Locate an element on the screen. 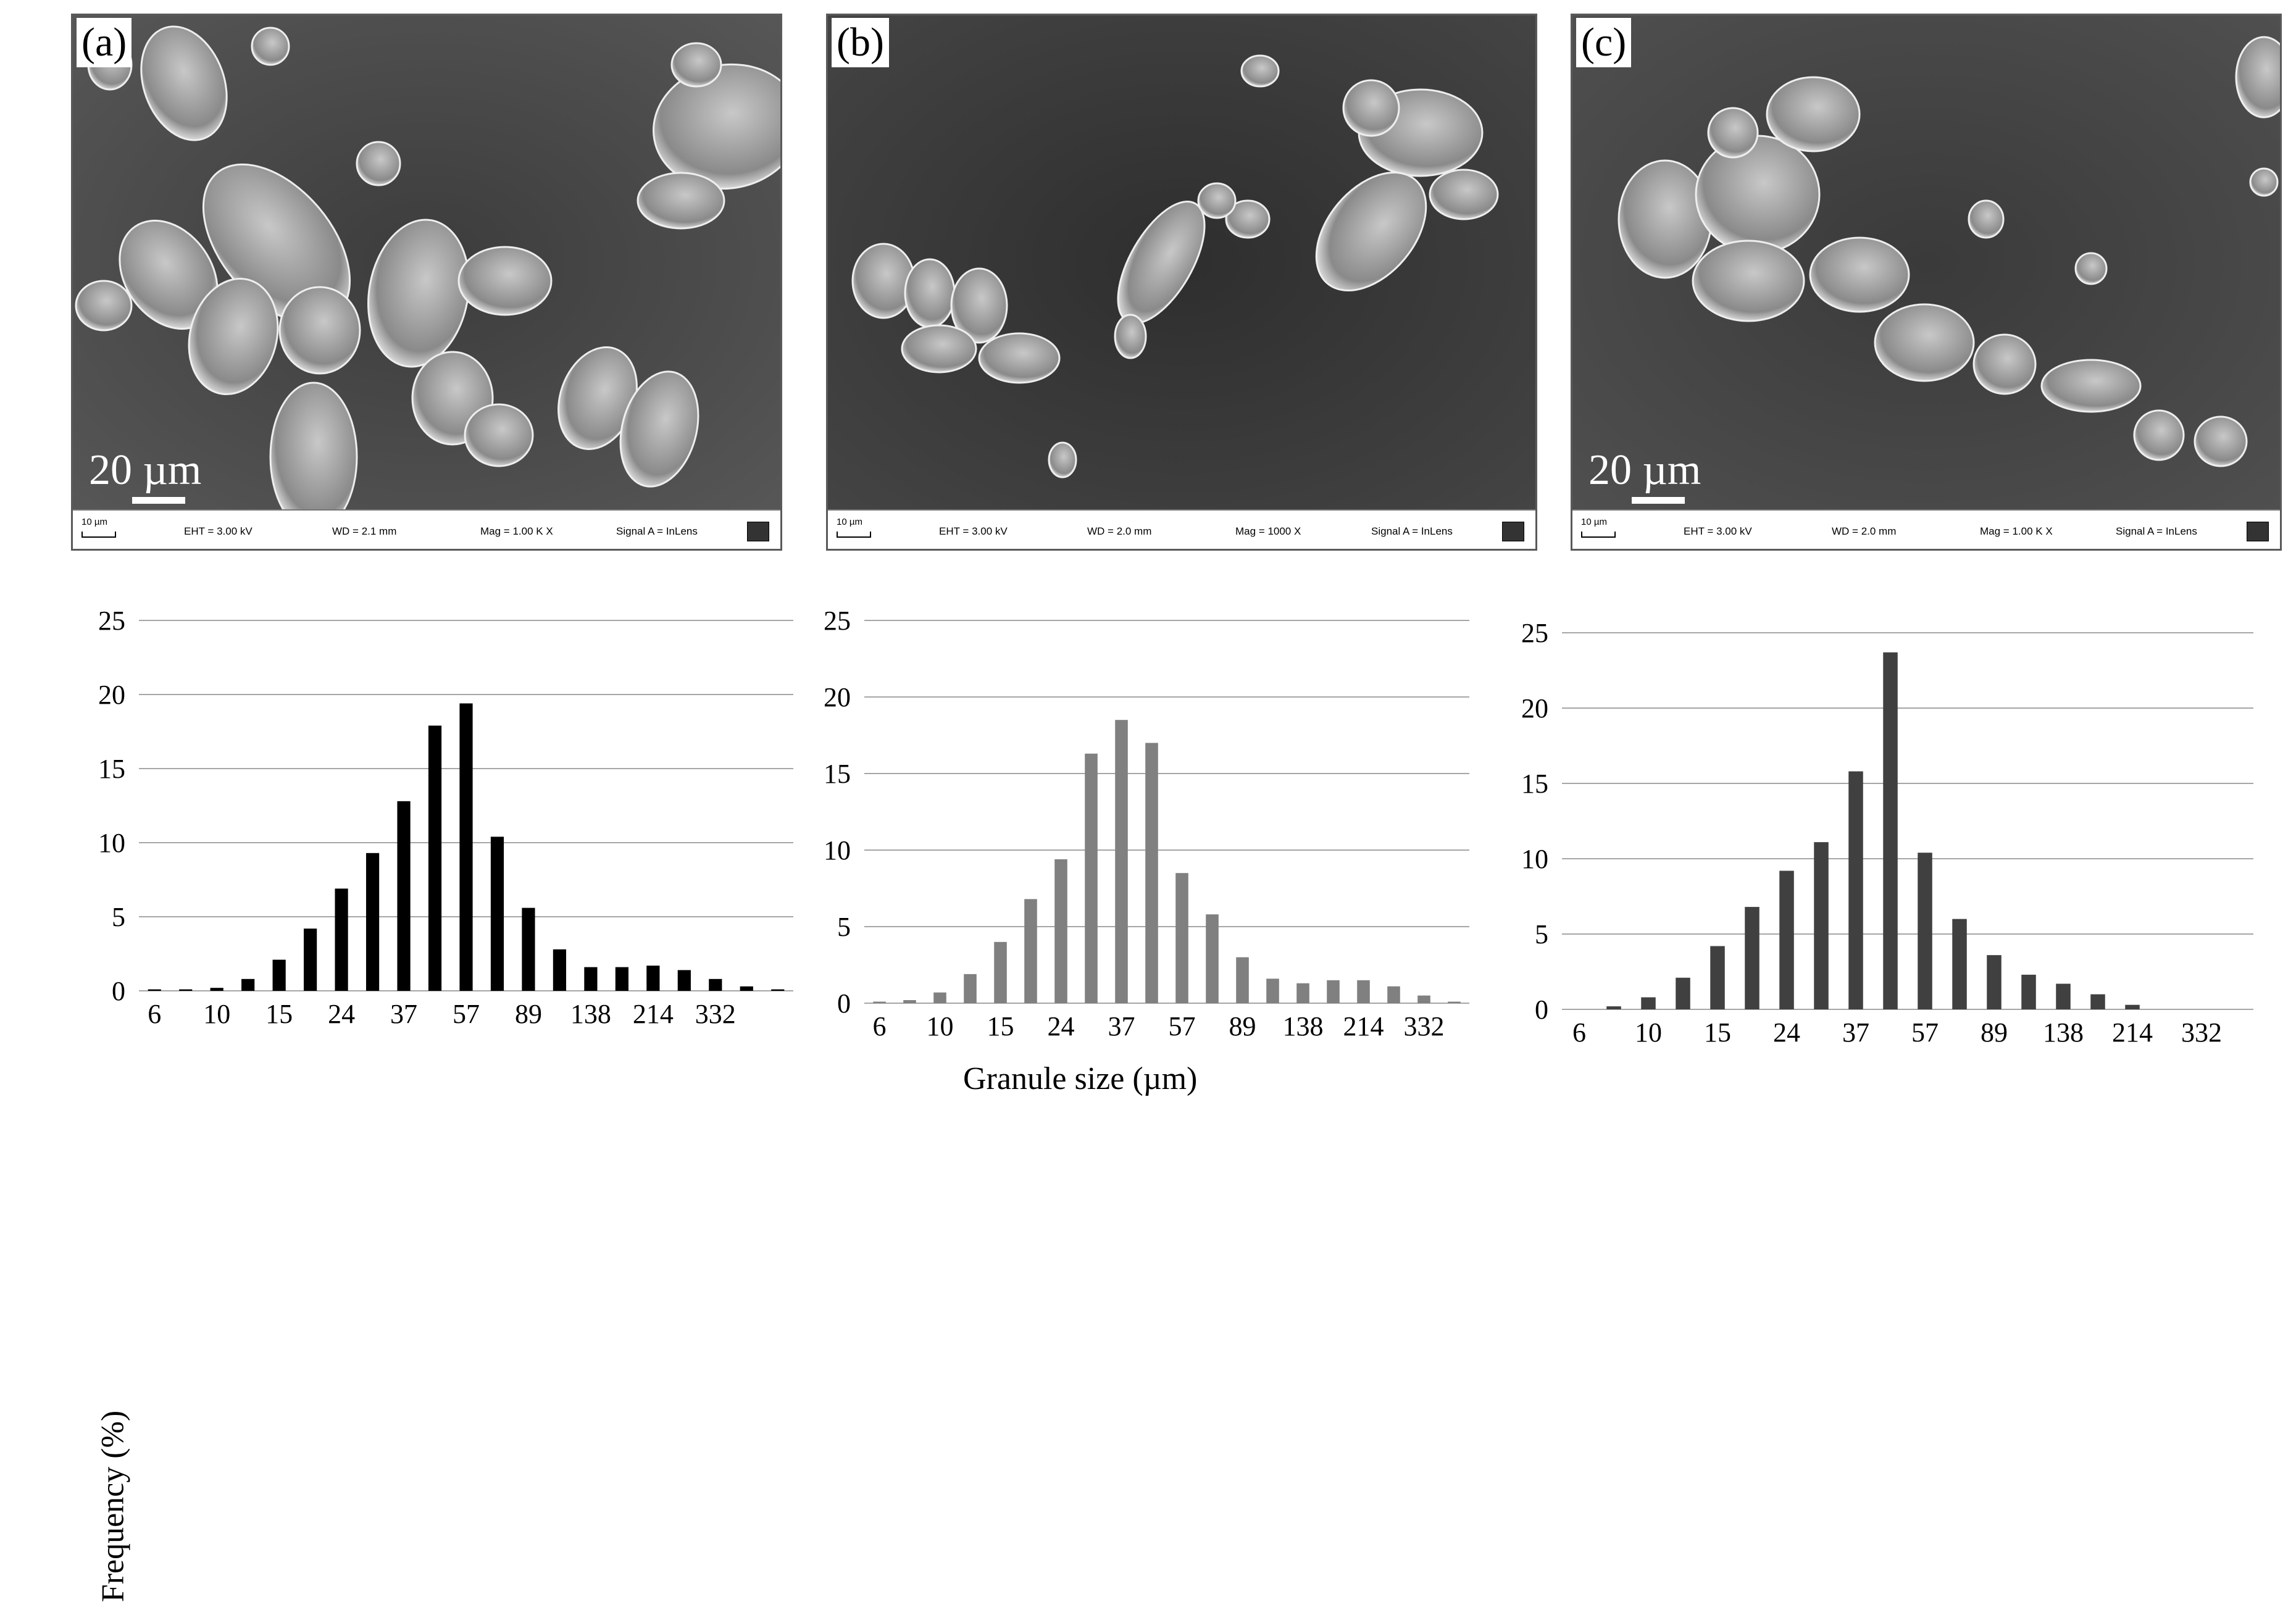 This screenshot has height=1602, width=2296. x-tick-label: 15 is located at coordinates (1717, 1032).